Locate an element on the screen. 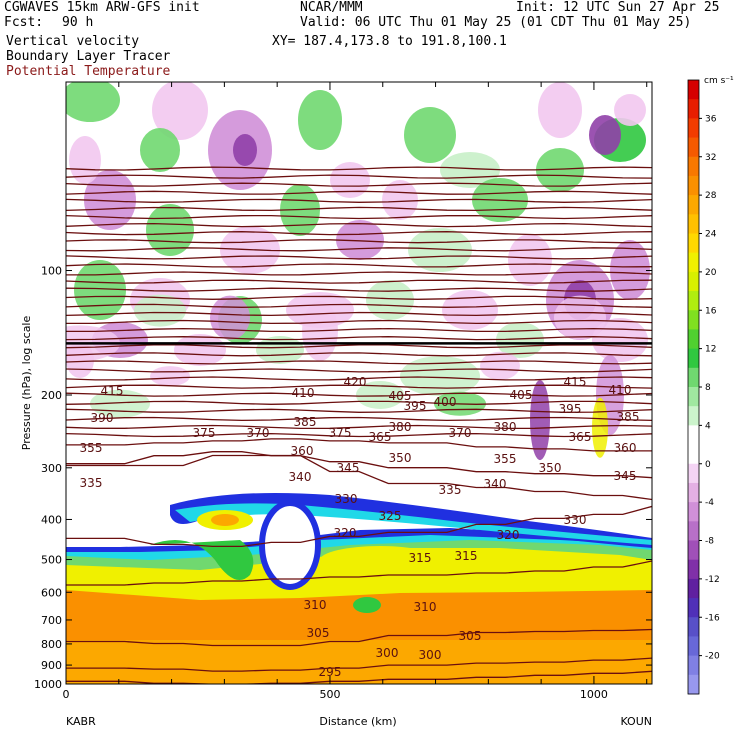 Image resolution: width=740 pixels, height=740 pixels. y-tick-label: 500 is located at coordinates (51, 560).